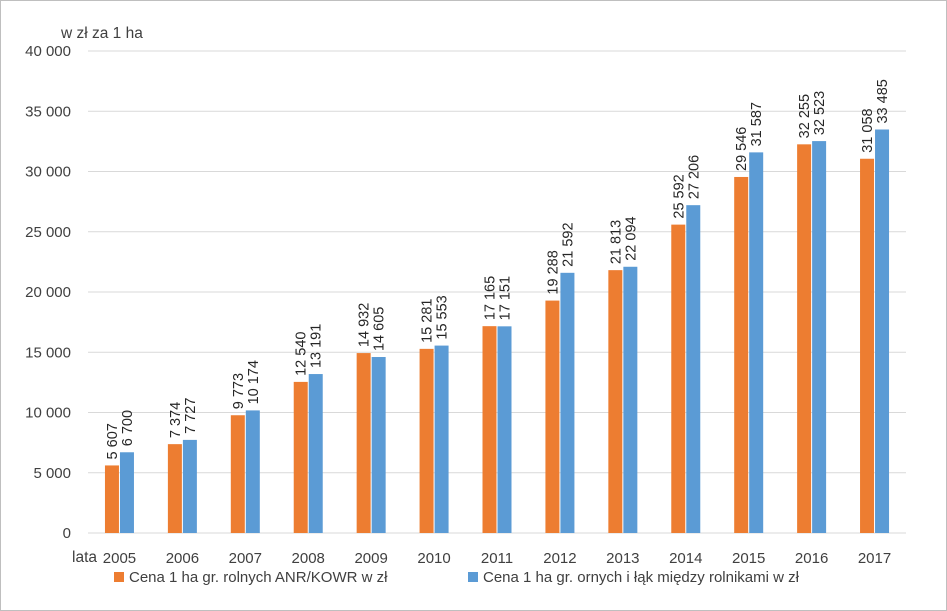 Image resolution: width=947 pixels, height=611 pixels. What do you see at coordinates (380, 329) in the screenshot?
I see `data-label: 14 605` at bounding box center [380, 329].